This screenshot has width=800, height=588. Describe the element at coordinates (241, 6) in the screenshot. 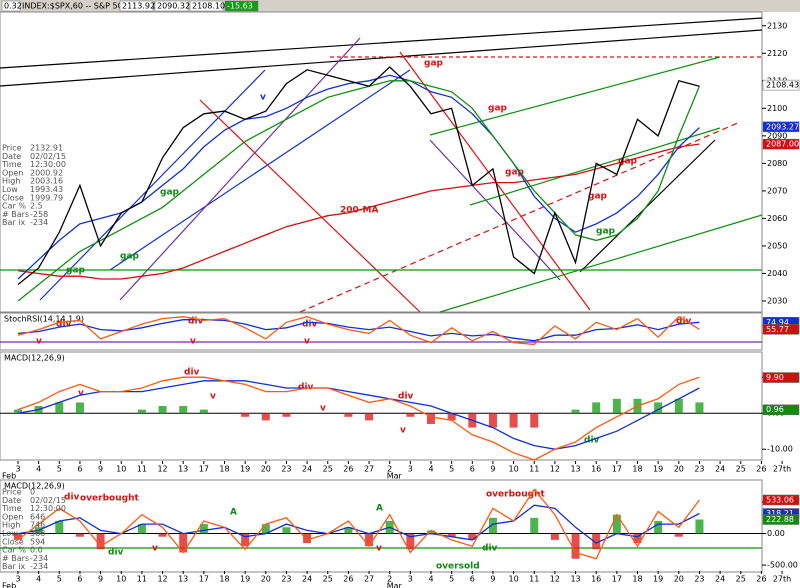

I see `header-box` at that location.